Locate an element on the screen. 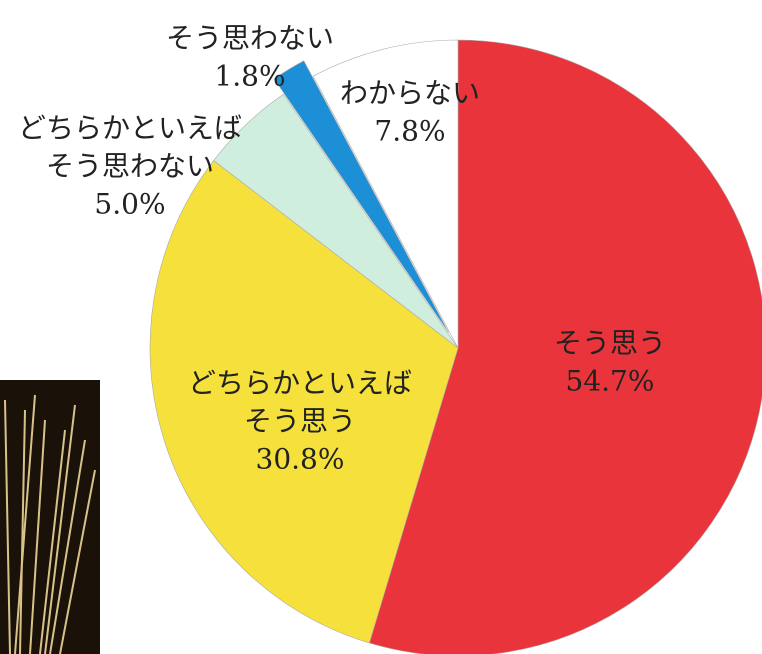  slice-label: わからない is located at coordinates (410, 93).